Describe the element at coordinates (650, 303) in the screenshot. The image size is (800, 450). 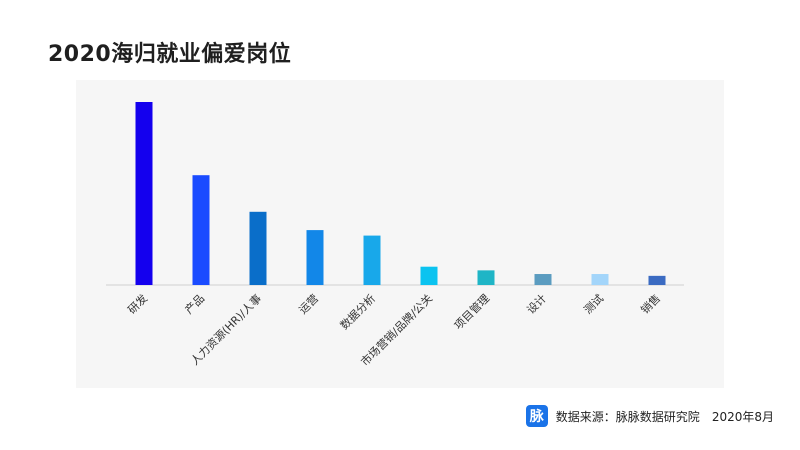
I see `x-tick-label-9: 销售` at that location.